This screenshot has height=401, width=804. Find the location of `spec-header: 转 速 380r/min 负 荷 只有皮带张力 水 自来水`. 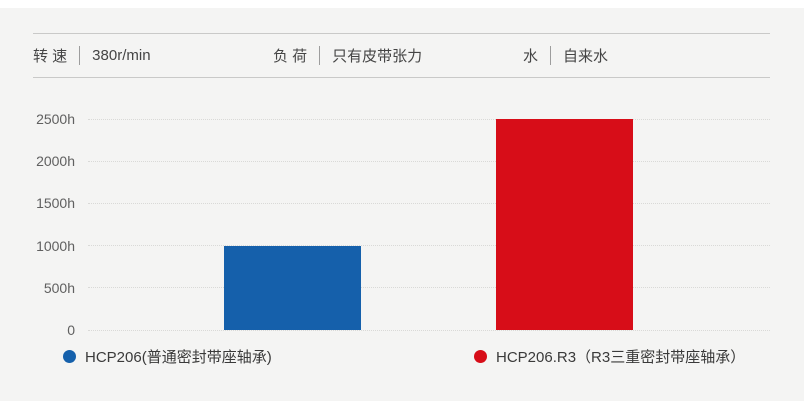

spec-header: 转 速 380r/min 负 荷 只有皮带张力 水 自来水 is located at coordinates (402, 55).